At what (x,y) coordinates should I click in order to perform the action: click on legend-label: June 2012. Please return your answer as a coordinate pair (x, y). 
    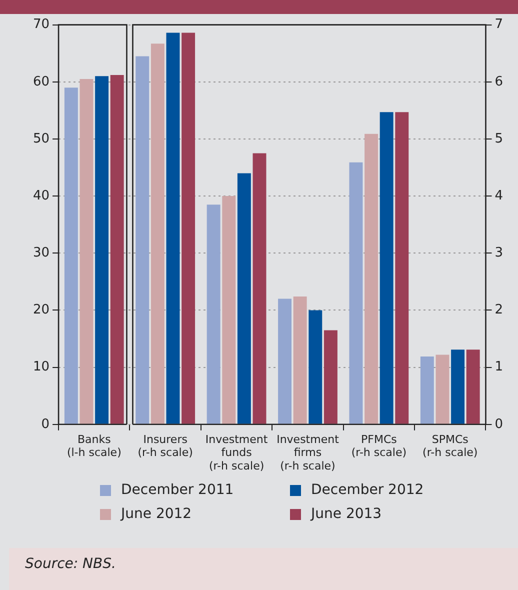
    Looking at the image, I should click on (156, 514).